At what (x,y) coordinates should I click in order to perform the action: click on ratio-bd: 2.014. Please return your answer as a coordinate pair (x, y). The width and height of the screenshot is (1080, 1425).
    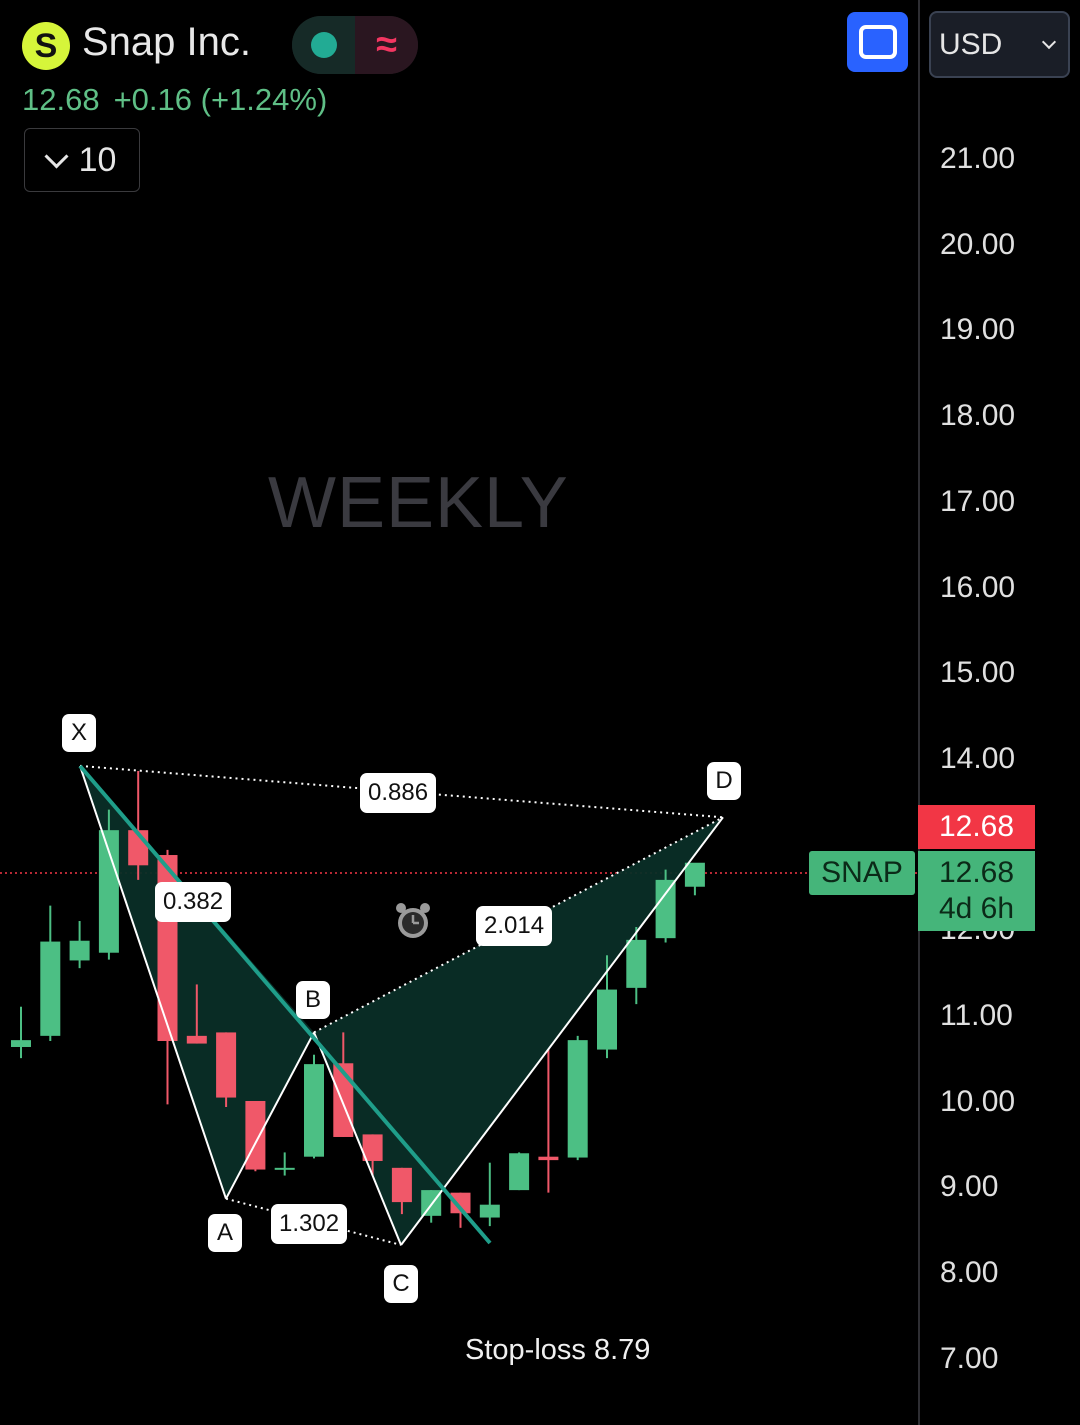
    Looking at the image, I should click on (514, 926).